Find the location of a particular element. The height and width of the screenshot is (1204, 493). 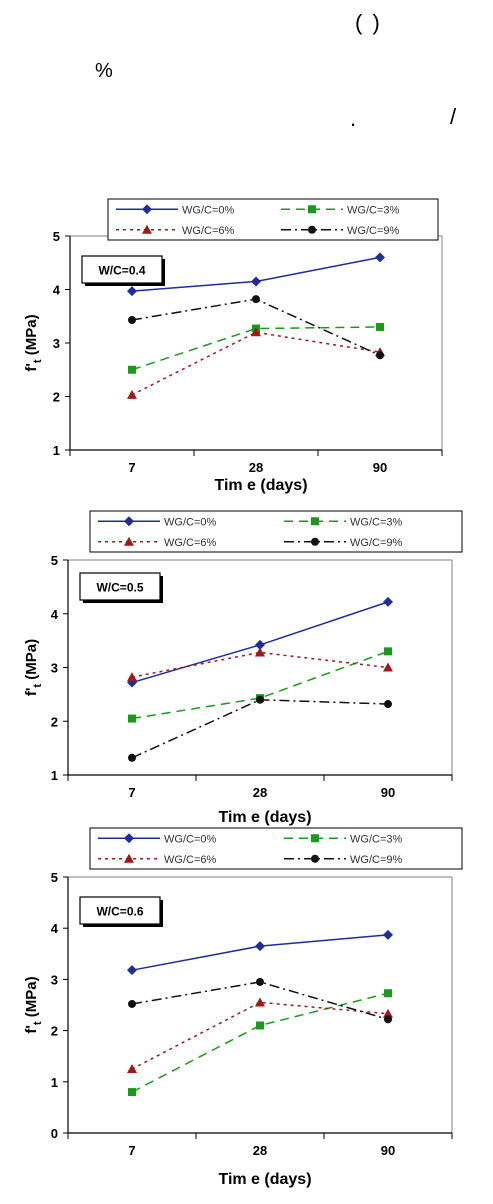

annotation-label: W/C=0.6 is located at coordinates (119, 912).